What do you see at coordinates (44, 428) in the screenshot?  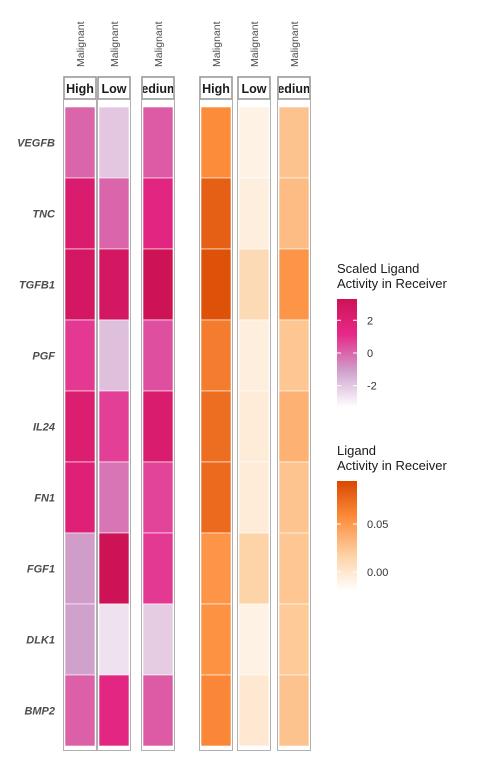 I see `ligand-label: IL24` at bounding box center [44, 428].